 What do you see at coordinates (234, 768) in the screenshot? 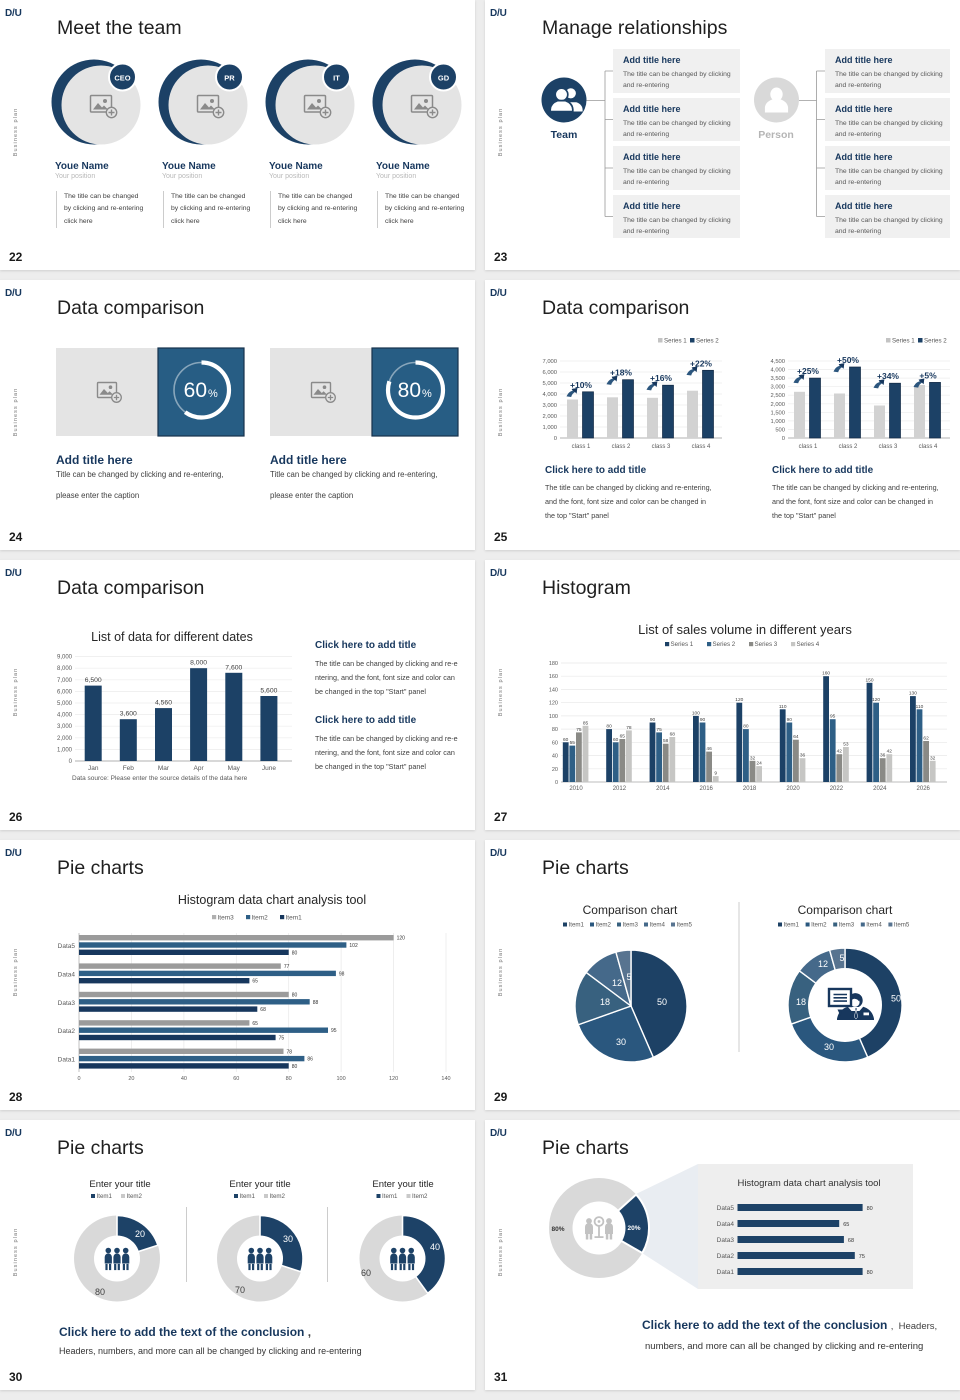
I see `svg-text: May` at bounding box center [234, 768].